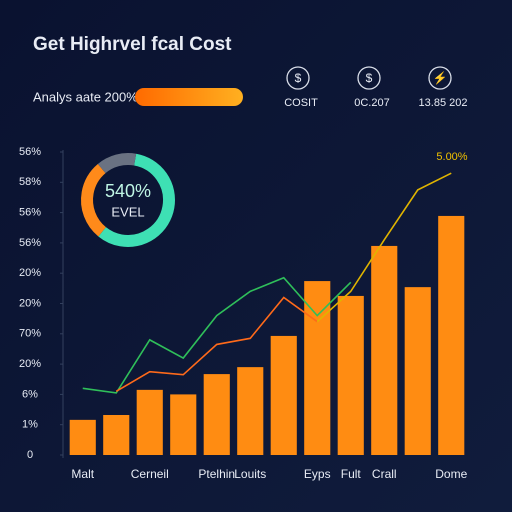 Image resolution: width=512 pixels, height=512 pixels. What do you see at coordinates (250, 474) in the screenshot?
I see `x-tick-label: Louits` at bounding box center [250, 474].